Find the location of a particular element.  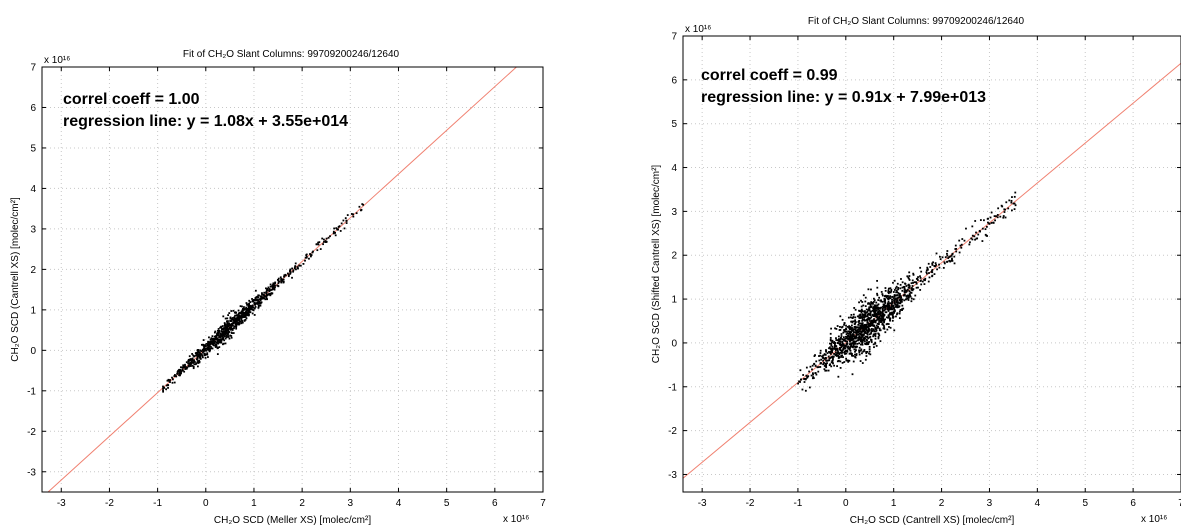

x-tick-label: 2 is located at coordinates (302, 503).